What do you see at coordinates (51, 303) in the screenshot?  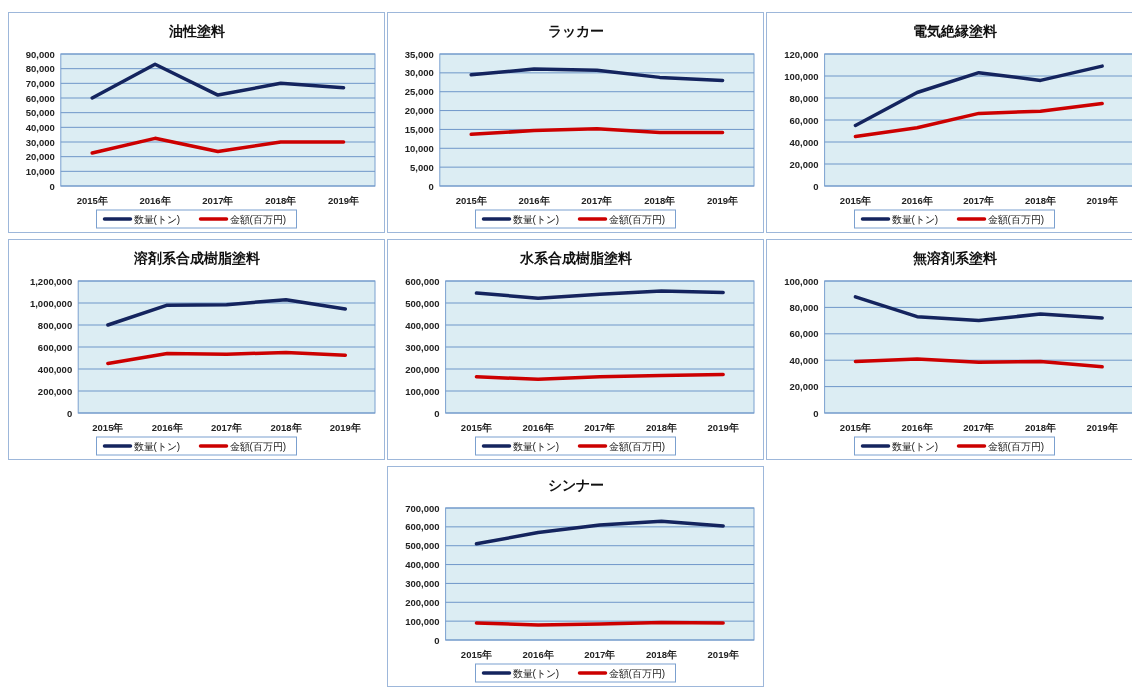 I see `y-tick-label: 1,000,000` at bounding box center [51, 303].